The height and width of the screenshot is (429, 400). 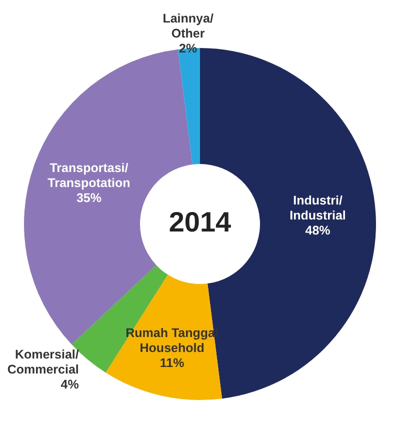 I want to click on text: 2014, so click(x=200, y=222).